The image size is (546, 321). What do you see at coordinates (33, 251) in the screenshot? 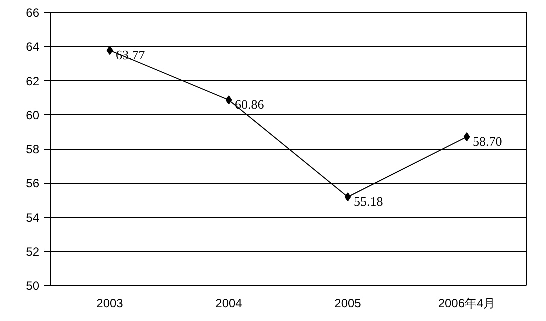
I see `y-tick-label: 52` at bounding box center [33, 251].